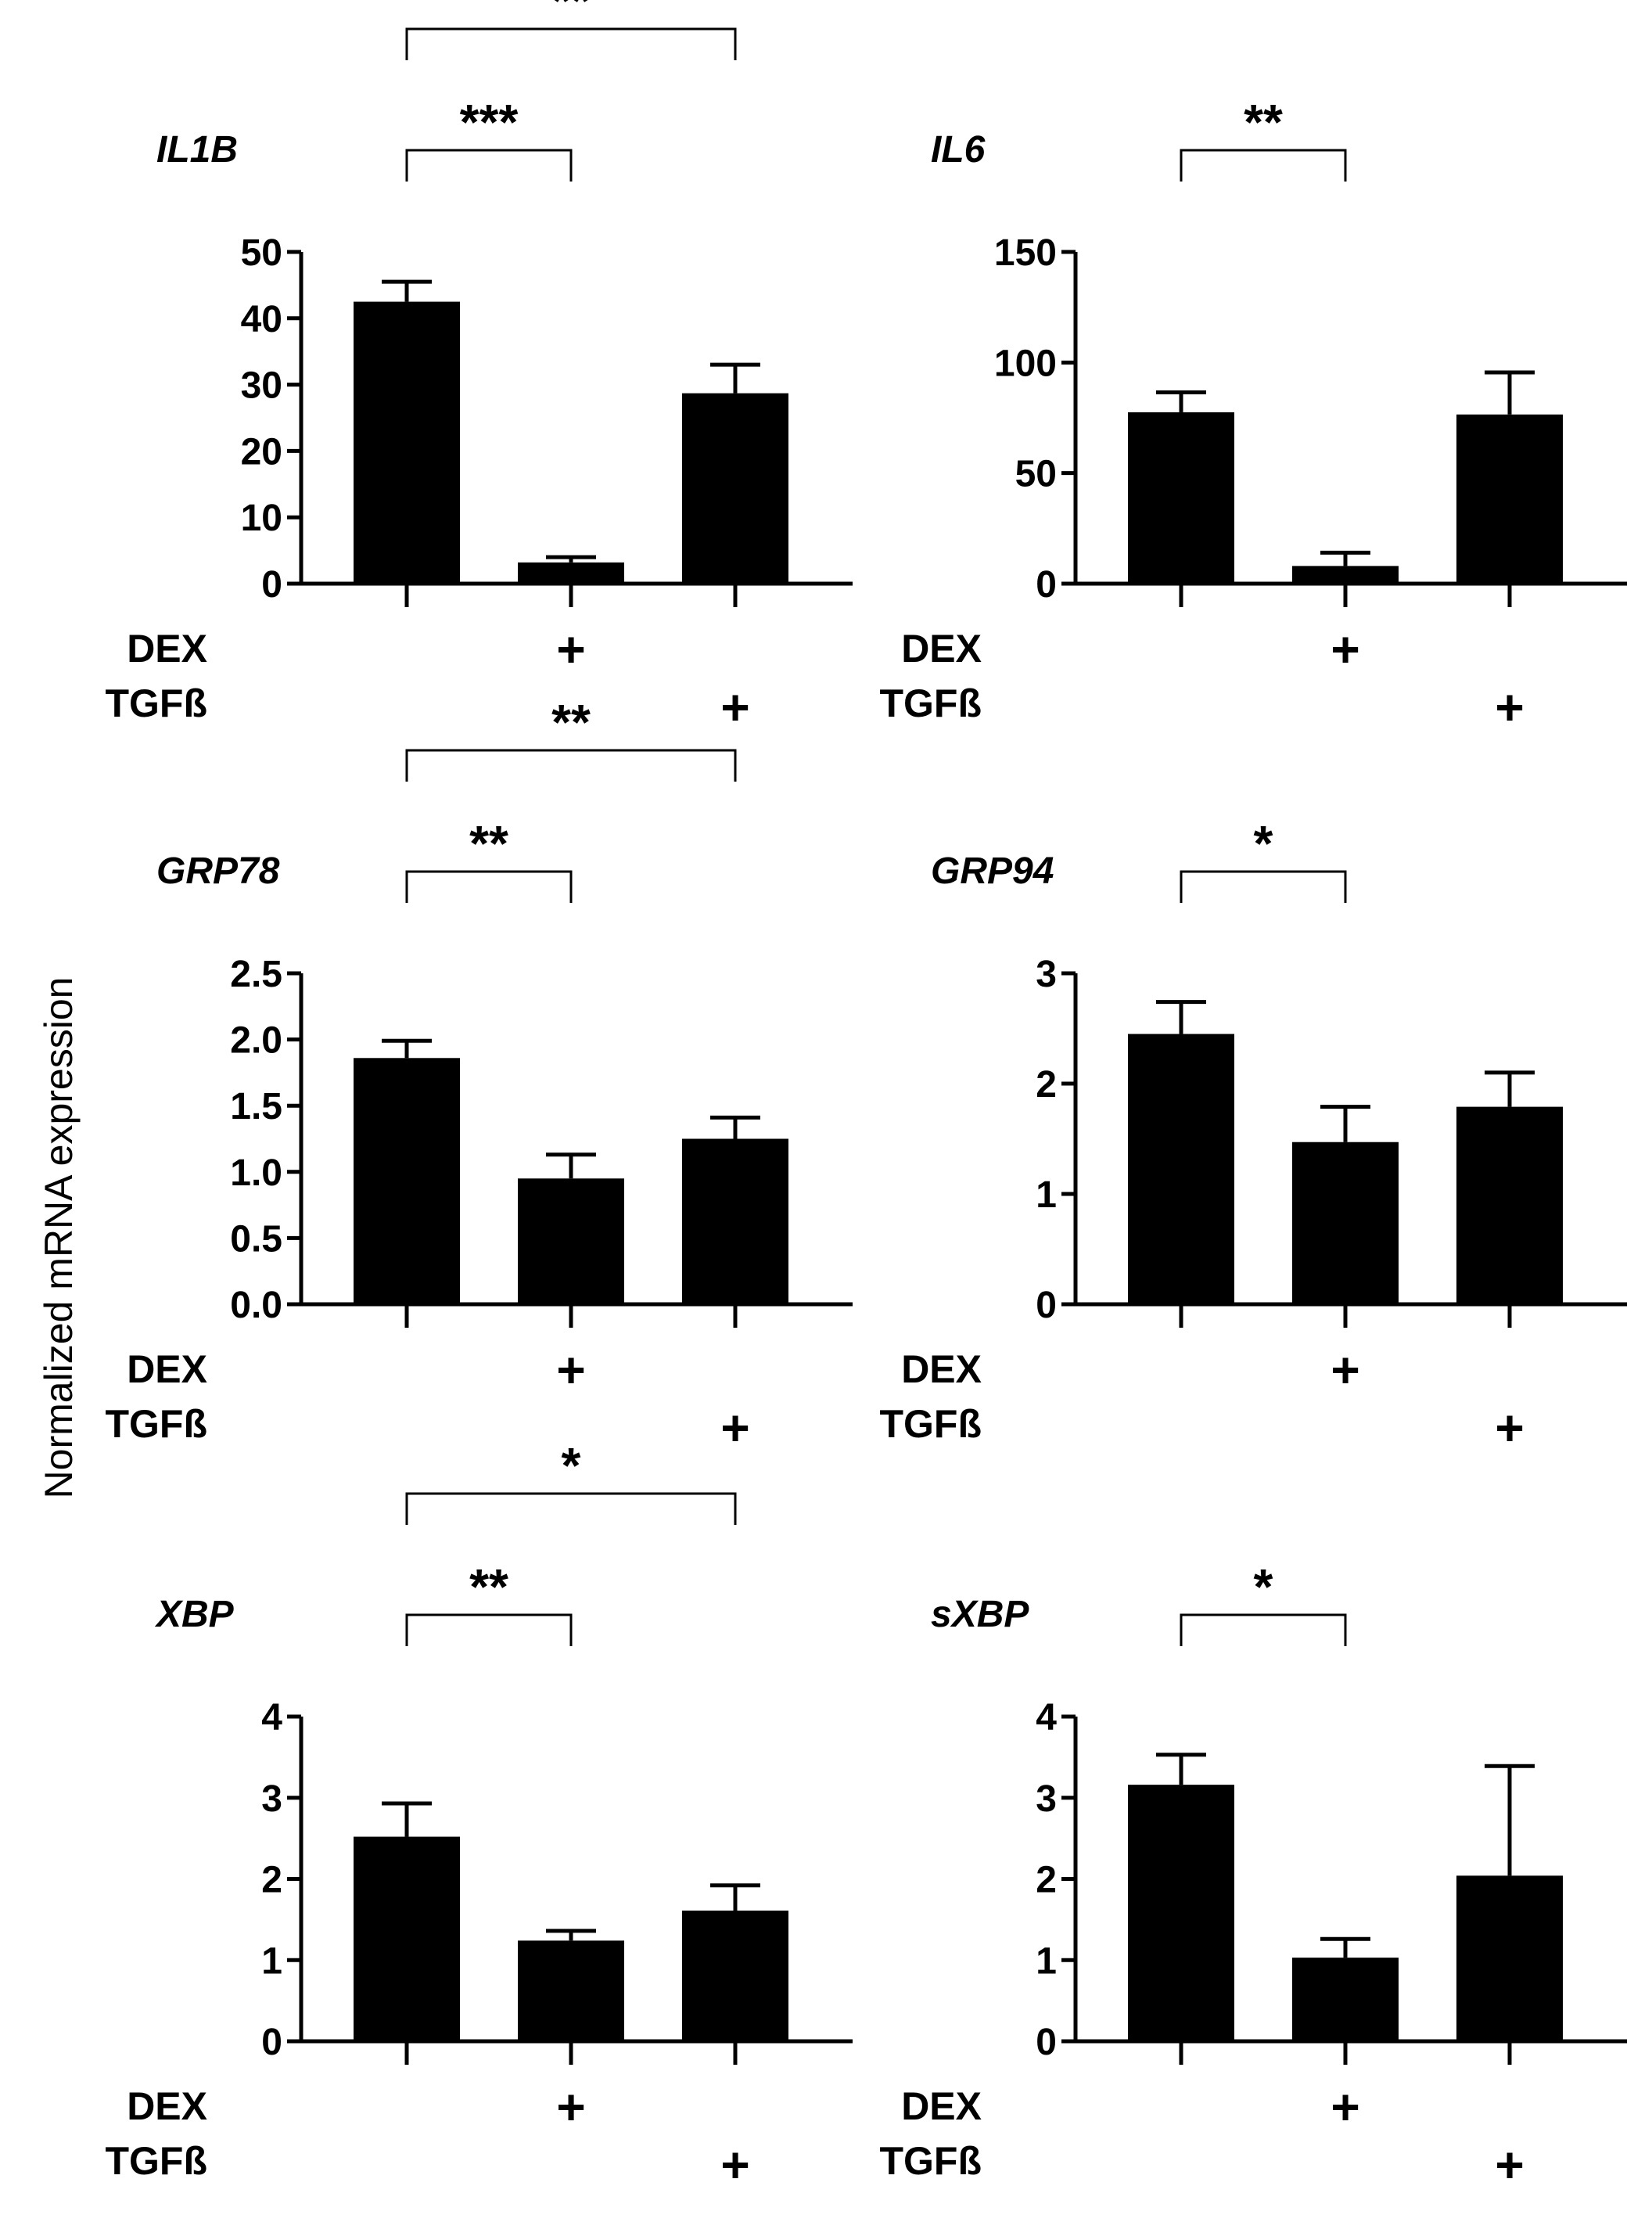  Describe the element at coordinates (1253, 1876) in the screenshot. I see `panel-sxbp: sXBP 0 1 2 3 4 DEX TGFß + + *` at that location.